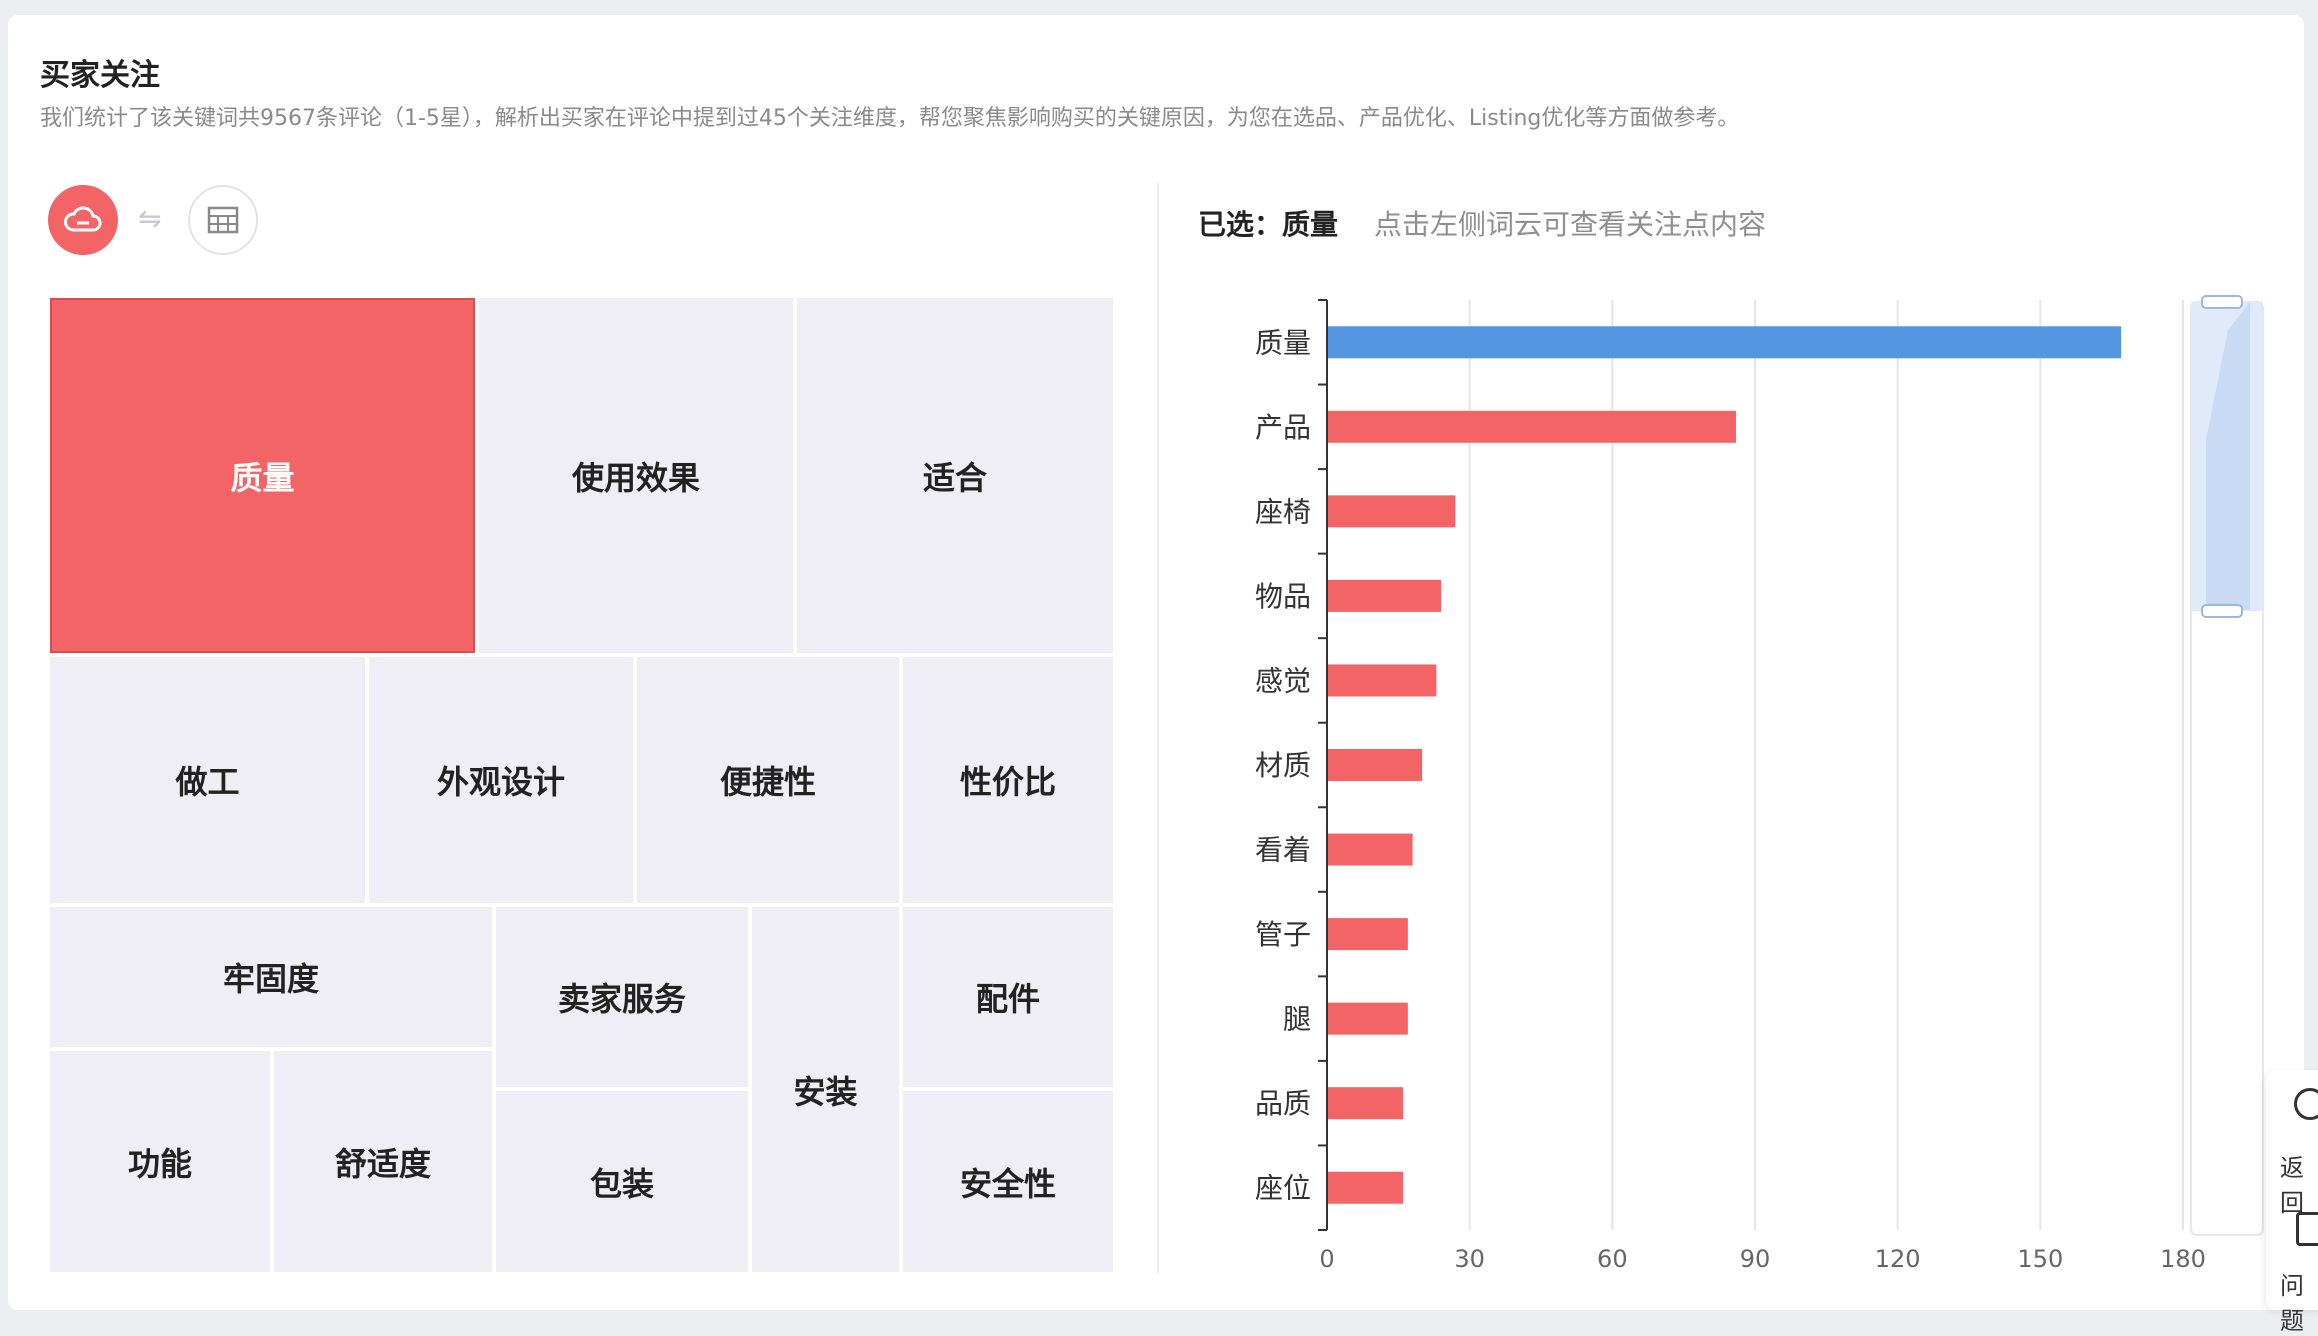 The image size is (2318, 1336). I want to click on word-cloud-view-button, so click(83, 220).